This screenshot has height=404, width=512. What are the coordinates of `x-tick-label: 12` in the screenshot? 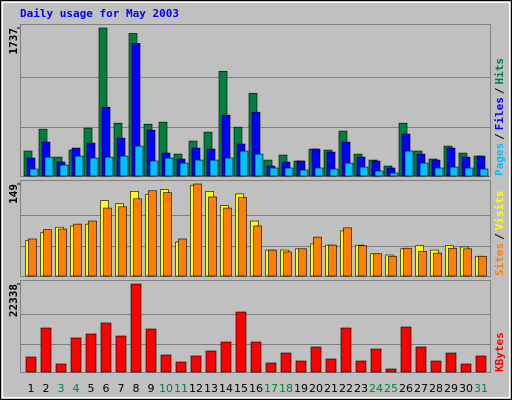 It's located at (196, 388).